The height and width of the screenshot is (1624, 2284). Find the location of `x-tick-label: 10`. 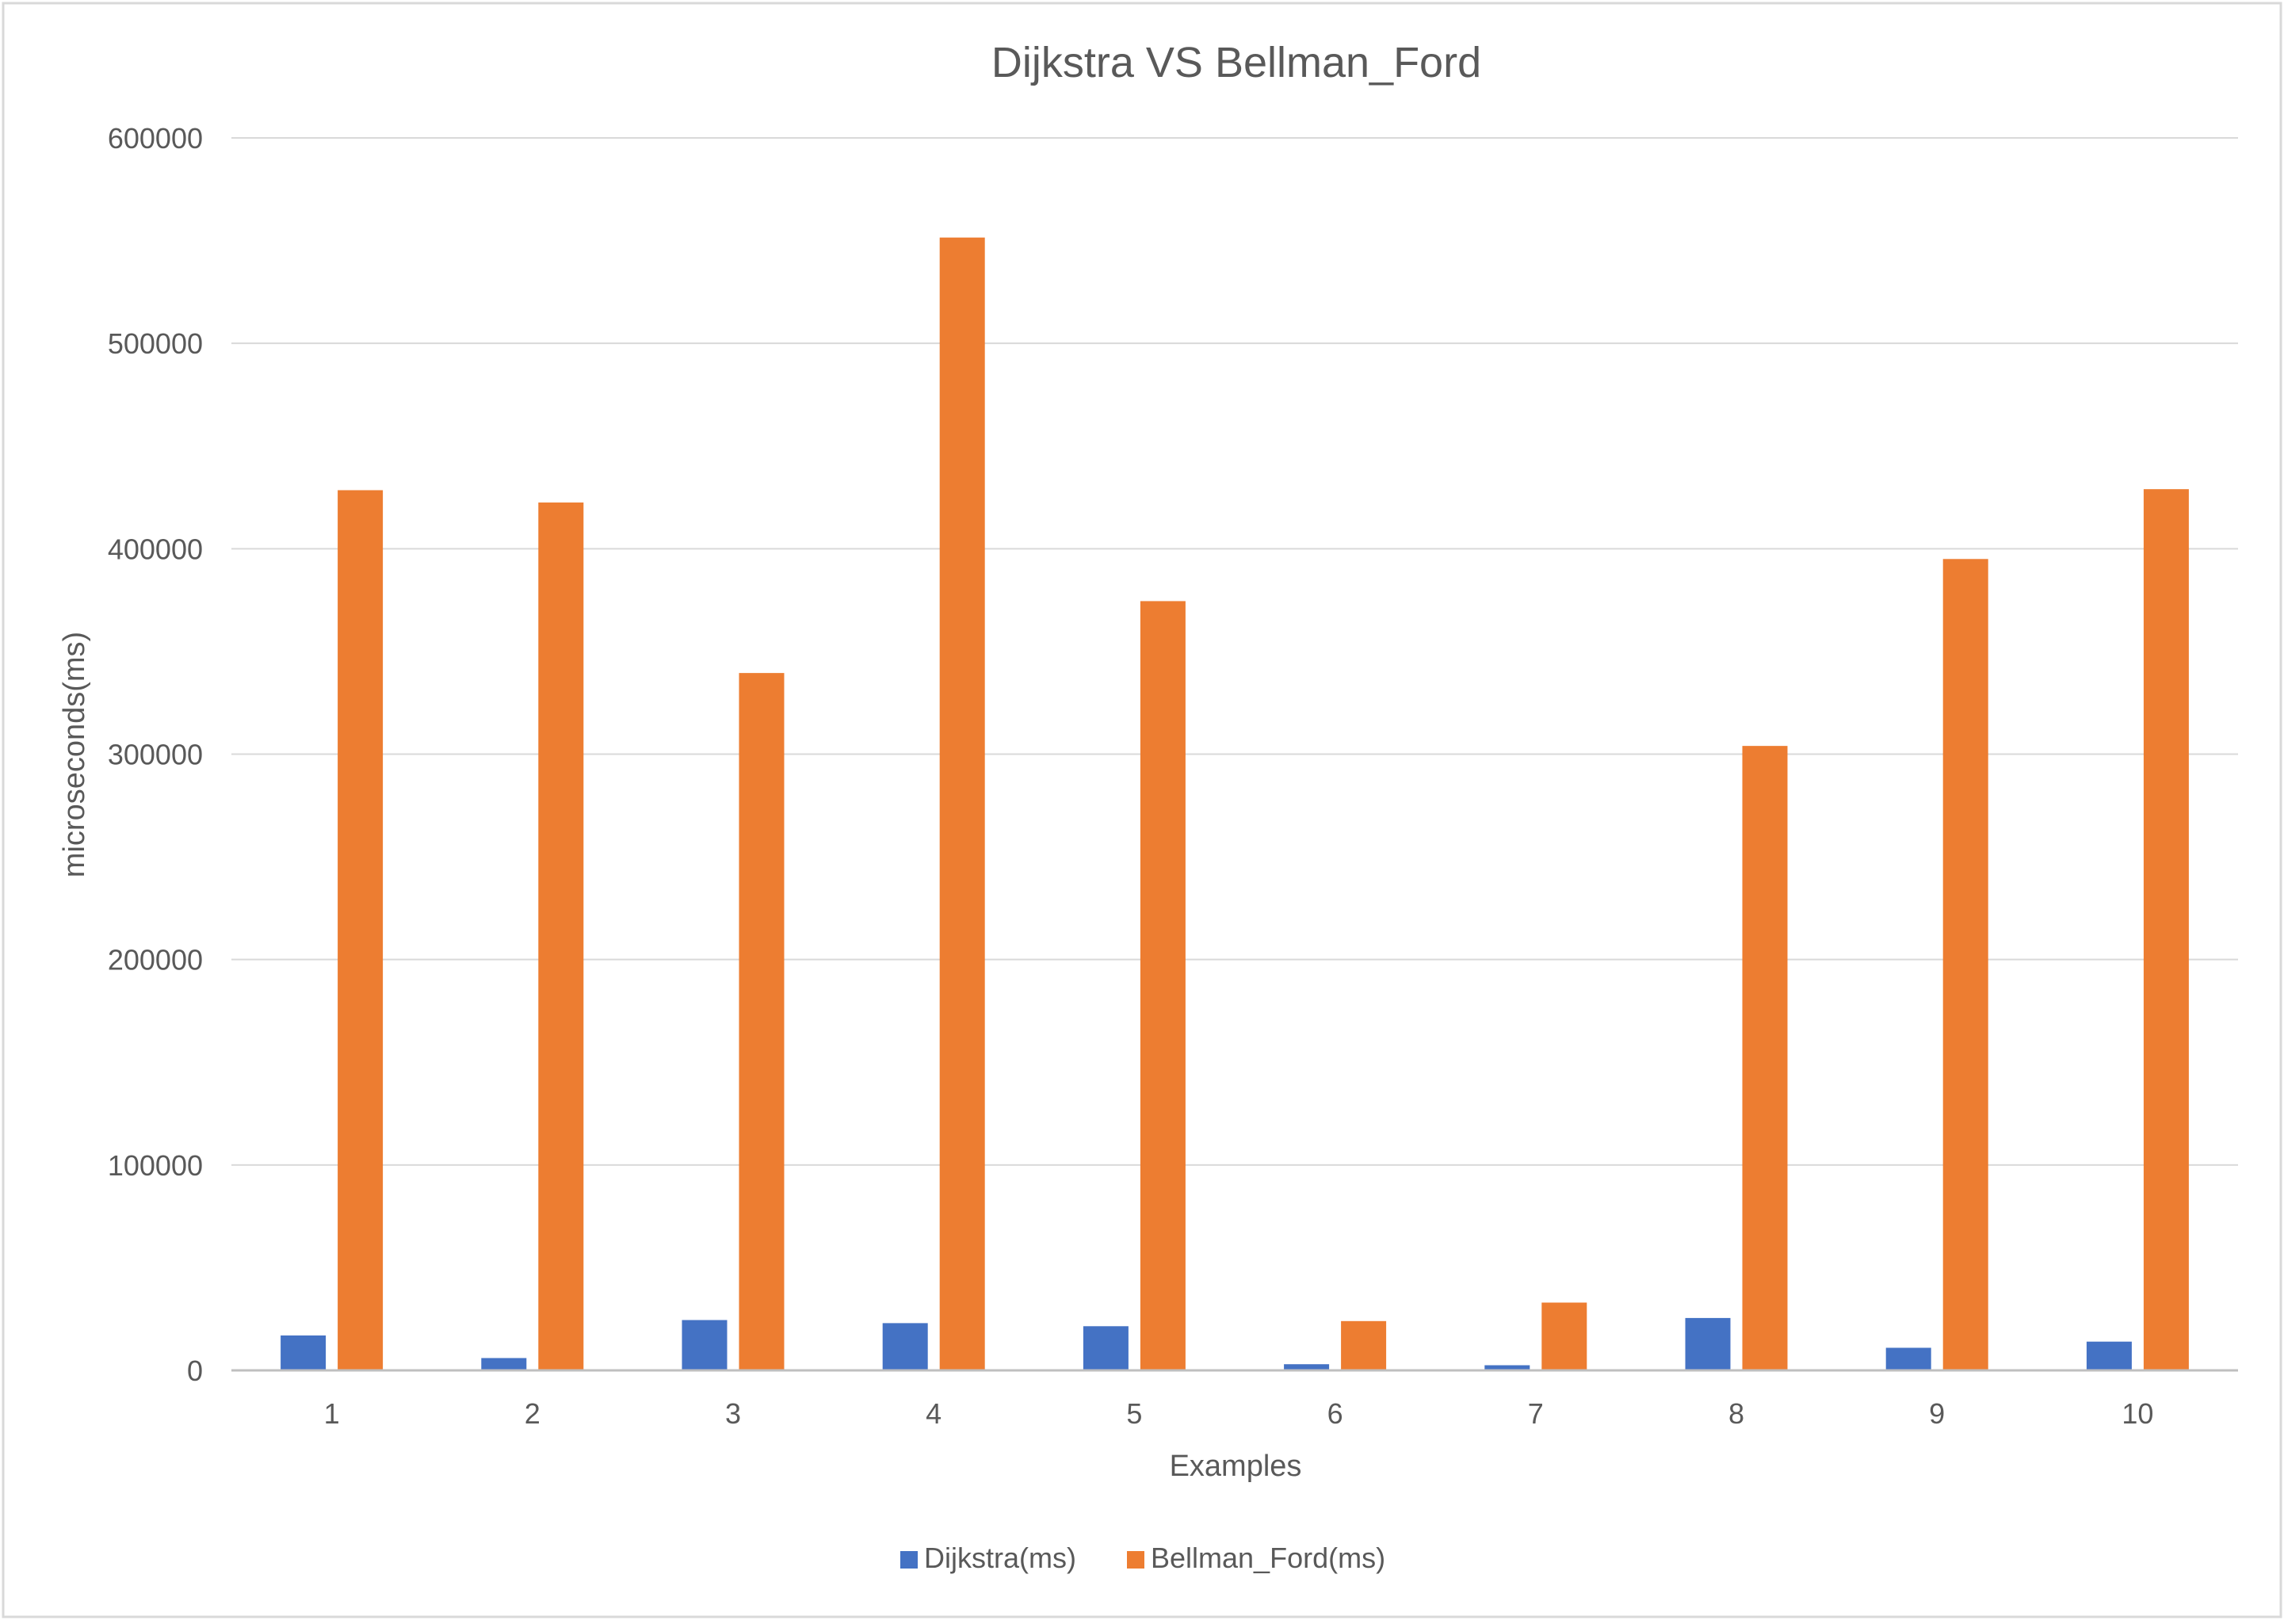

x-tick-label: 10 is located at coordinates (2137, 1413).